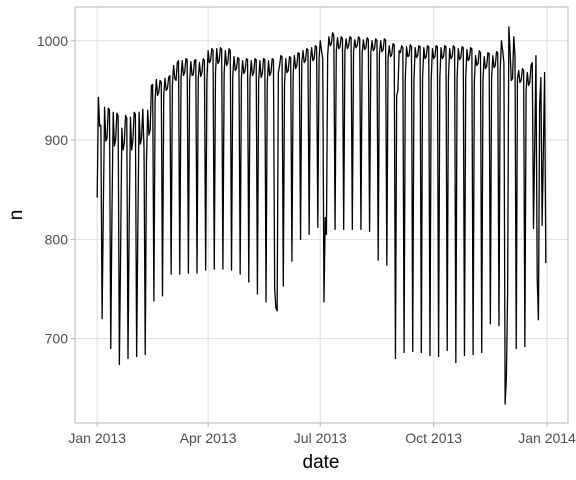 Image resolution: width=576 pixels, height=480 pixels. Describe the element at coordinates (52, 41) in the screenshot. I see `y-tick-label: 1000` at that location.